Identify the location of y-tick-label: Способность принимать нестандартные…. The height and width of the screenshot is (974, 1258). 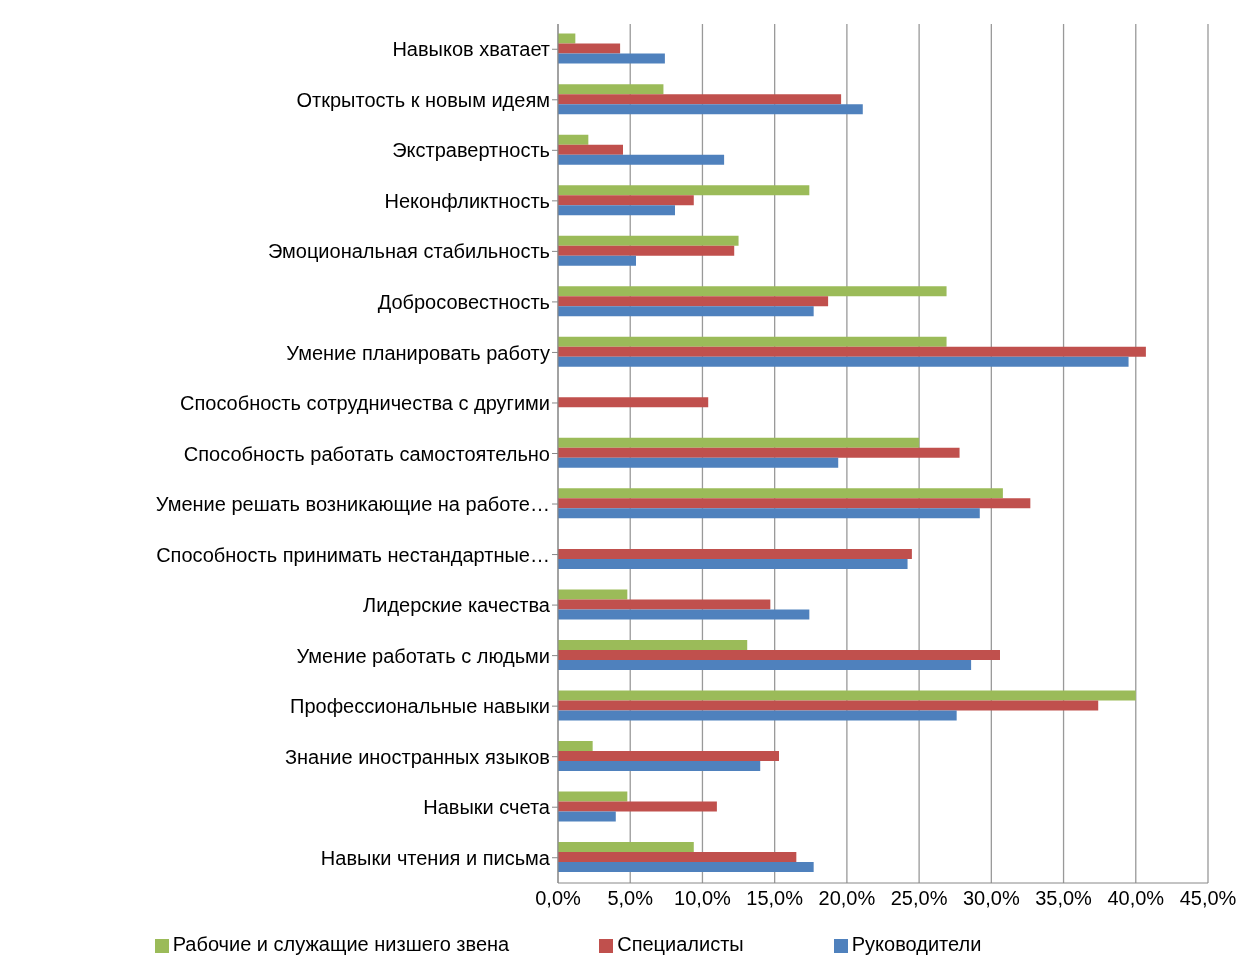
(353, 554).